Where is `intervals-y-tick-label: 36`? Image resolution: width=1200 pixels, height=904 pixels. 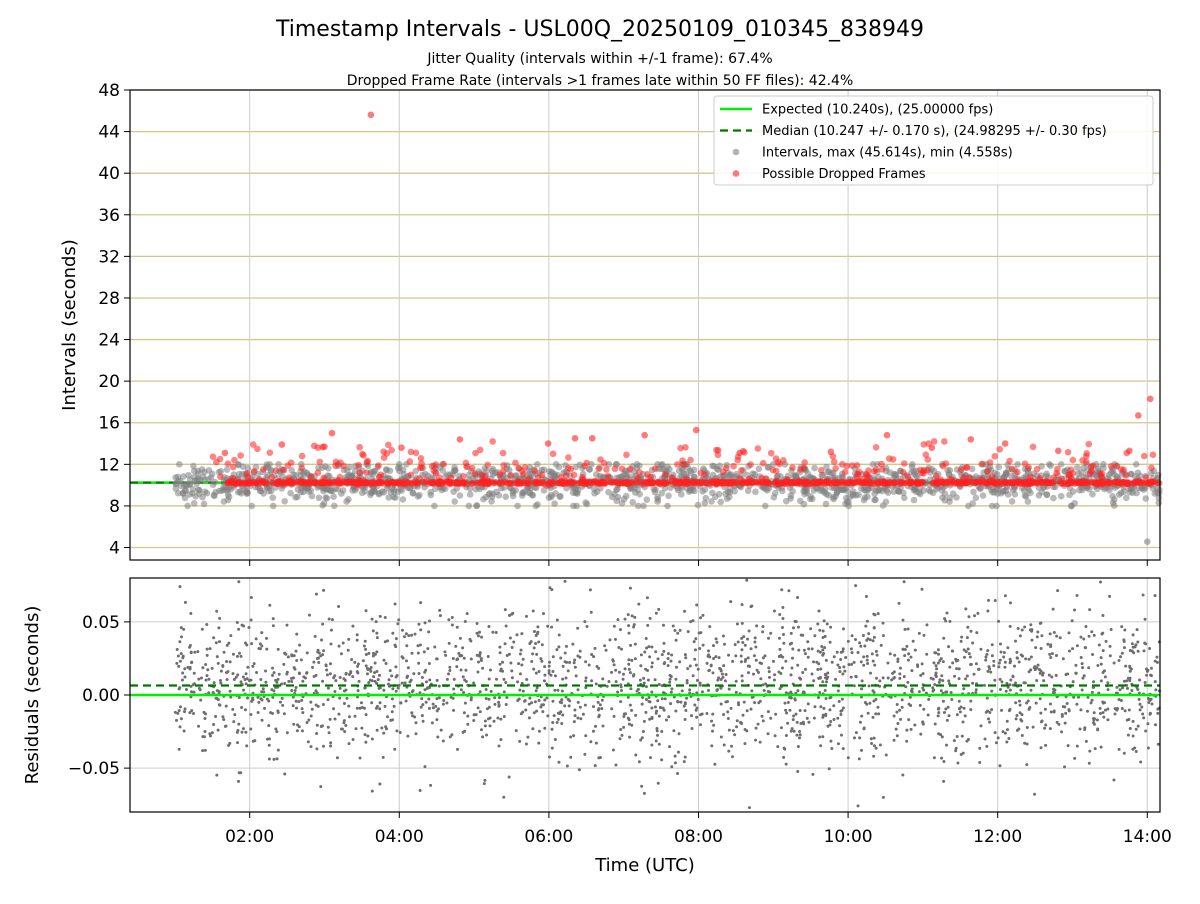
intervals-y-tick-label: 36 is located at coordinates (109, 216).